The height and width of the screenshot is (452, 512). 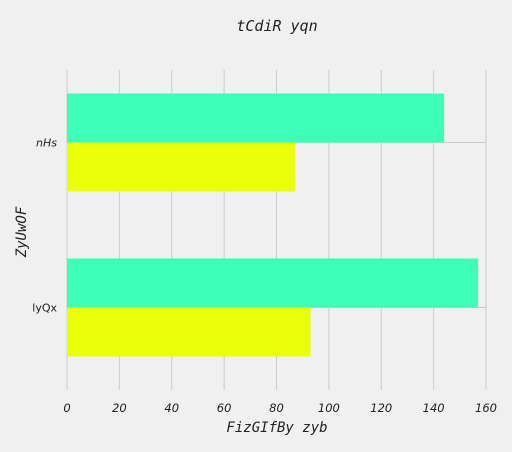 What do you see at coordinates (329, 408) in the screenshot?
I see `x-tick-label-5: 100` at bounding box center [329, 408].